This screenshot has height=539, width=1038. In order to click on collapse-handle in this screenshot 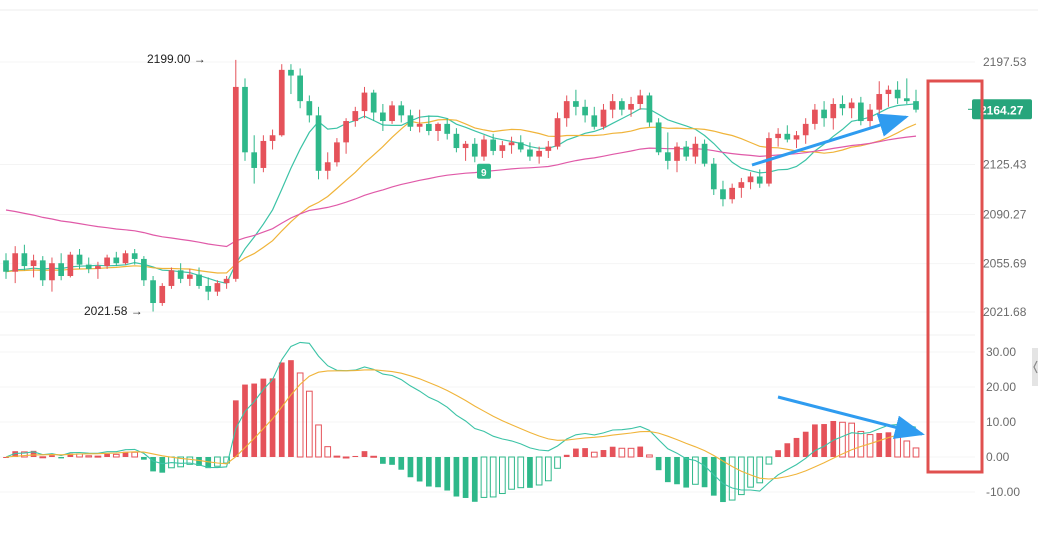, I will do `click(1035, 367)`.